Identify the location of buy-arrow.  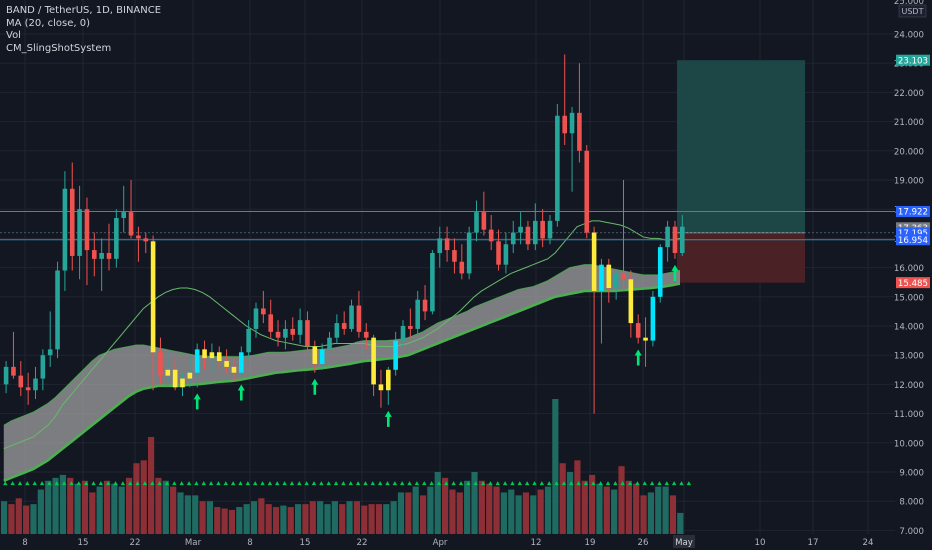
(197, 401).